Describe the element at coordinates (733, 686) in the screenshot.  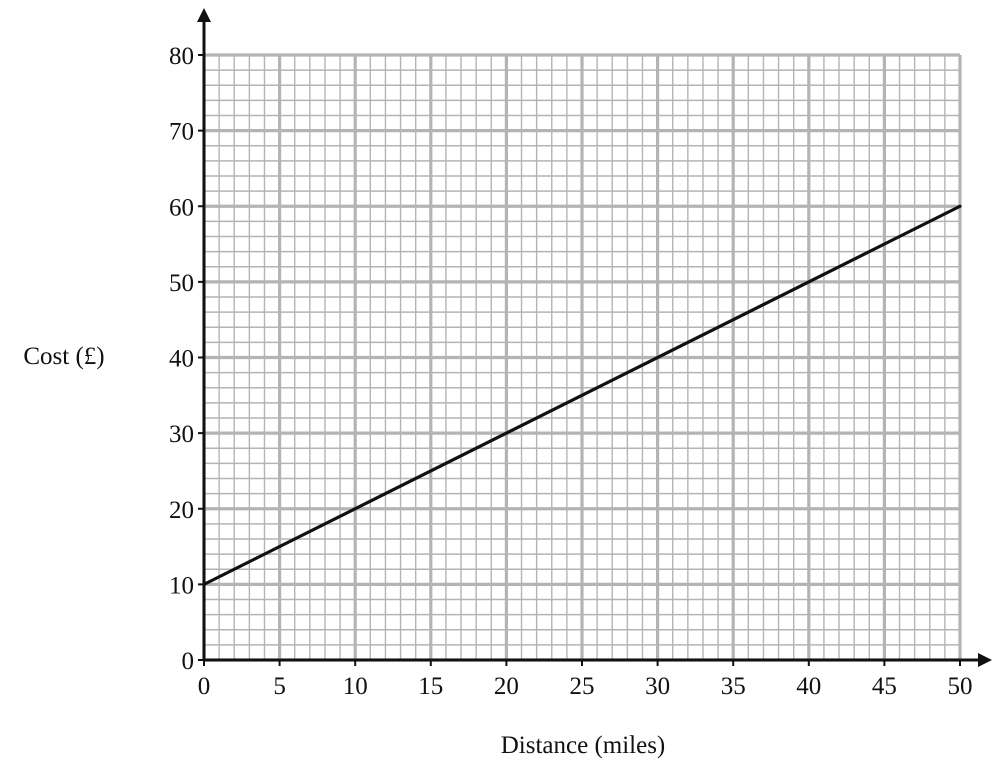
I see `x-tick-label: 35` at that location.